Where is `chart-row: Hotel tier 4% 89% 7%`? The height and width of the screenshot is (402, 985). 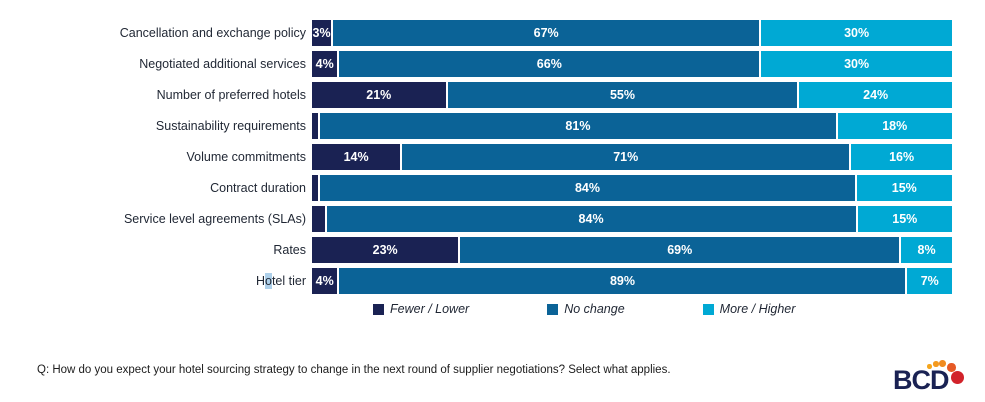 chart-row: Hotel tier 4% 89% 7% is located at coordinates (492, 281).